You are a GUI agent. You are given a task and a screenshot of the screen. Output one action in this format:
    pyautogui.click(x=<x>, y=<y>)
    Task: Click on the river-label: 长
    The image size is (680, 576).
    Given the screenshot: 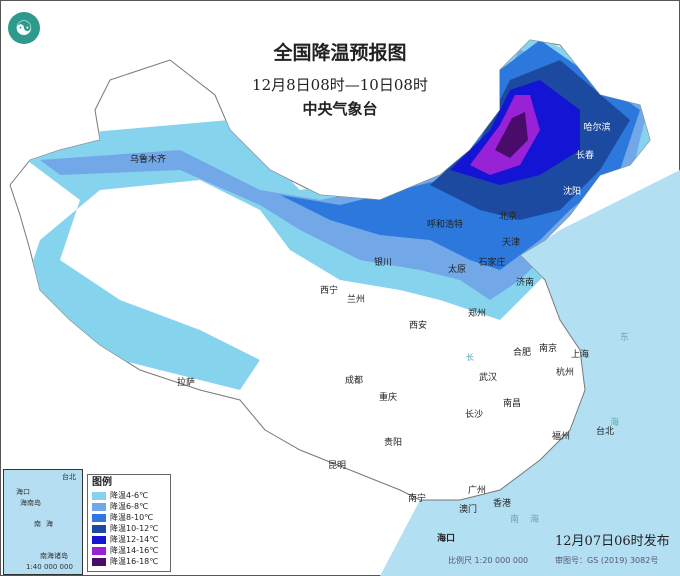 What is the action you would take?
    pyautogui.click(x=470, y=357)
    